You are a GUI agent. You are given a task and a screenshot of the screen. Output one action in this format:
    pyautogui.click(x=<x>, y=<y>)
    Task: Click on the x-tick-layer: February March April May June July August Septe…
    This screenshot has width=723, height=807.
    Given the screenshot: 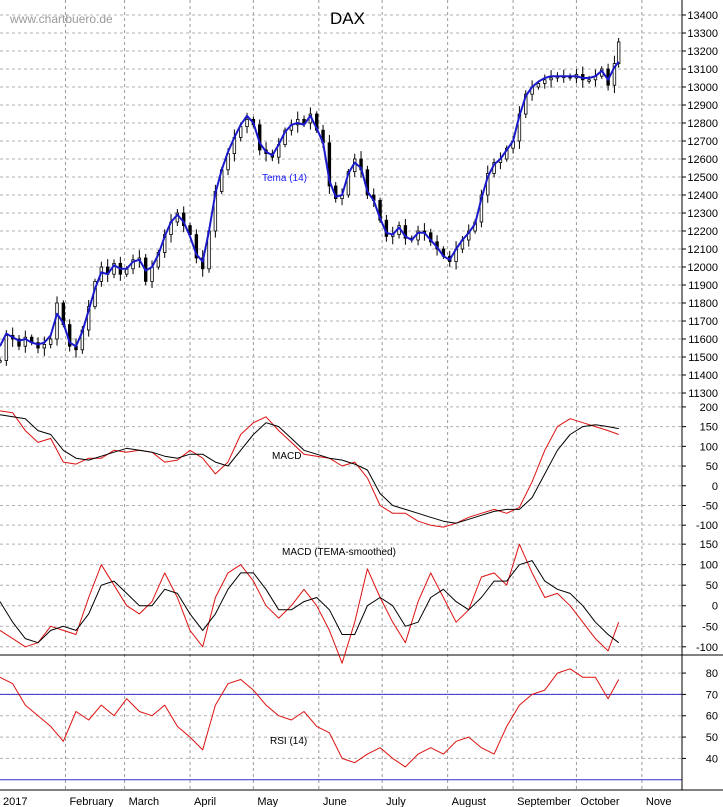 What is the action you would take?
    pyautogui.click(x=337, y=801)
    